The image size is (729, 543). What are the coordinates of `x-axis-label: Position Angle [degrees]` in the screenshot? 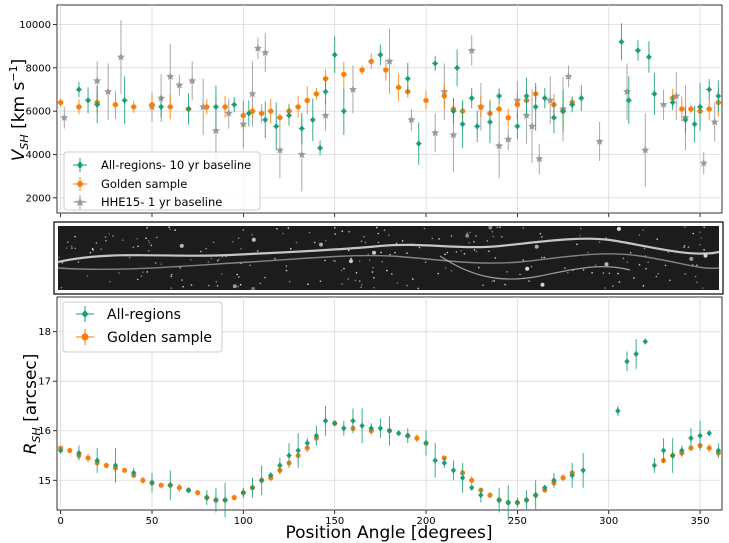 It's located at (388, 533).